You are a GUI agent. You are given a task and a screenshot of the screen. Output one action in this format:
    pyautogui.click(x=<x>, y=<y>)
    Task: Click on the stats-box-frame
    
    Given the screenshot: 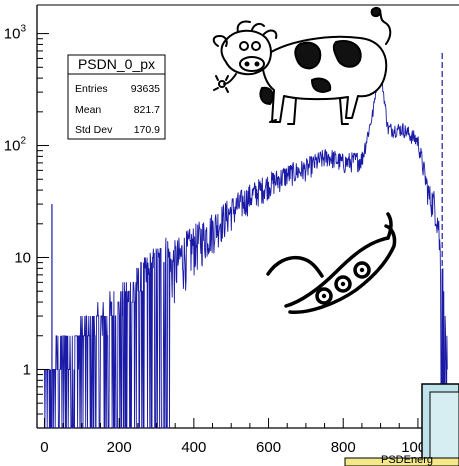 What is the action you would take?
    pyautogui.click(x=116, y=97)
    